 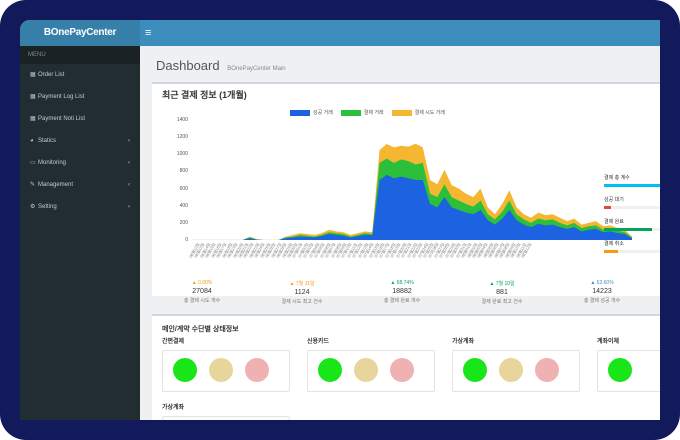 What do you see at coordinates (188, 65) in the screenshot?
I see `page-title-text: Dashboard` at bounding box center [188, 65].